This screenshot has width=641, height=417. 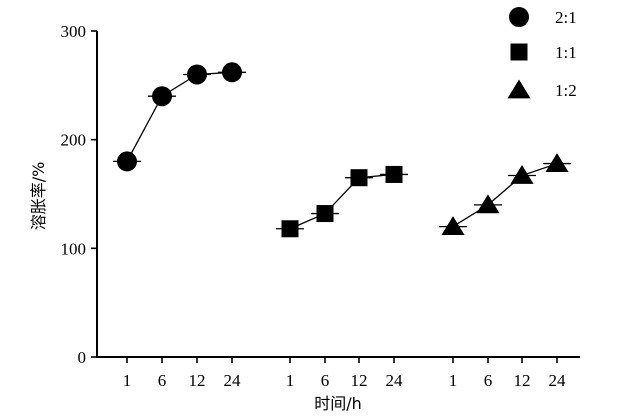 I want to click on y-ticks: 0 100 200 300, so click(x=79, y=194).